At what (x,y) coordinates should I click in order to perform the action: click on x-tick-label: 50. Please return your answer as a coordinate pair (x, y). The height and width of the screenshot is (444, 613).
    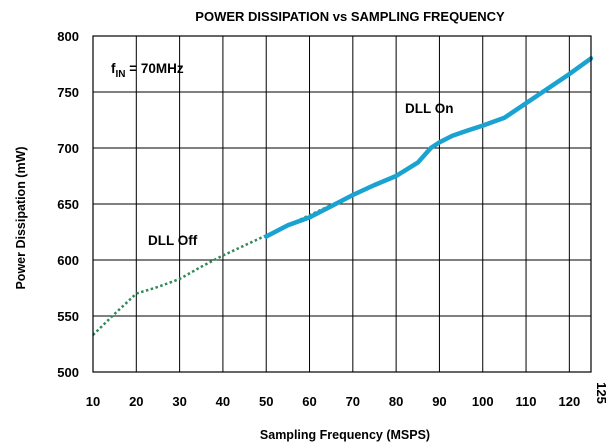
    Looking at the image, I should click on (266, 401).